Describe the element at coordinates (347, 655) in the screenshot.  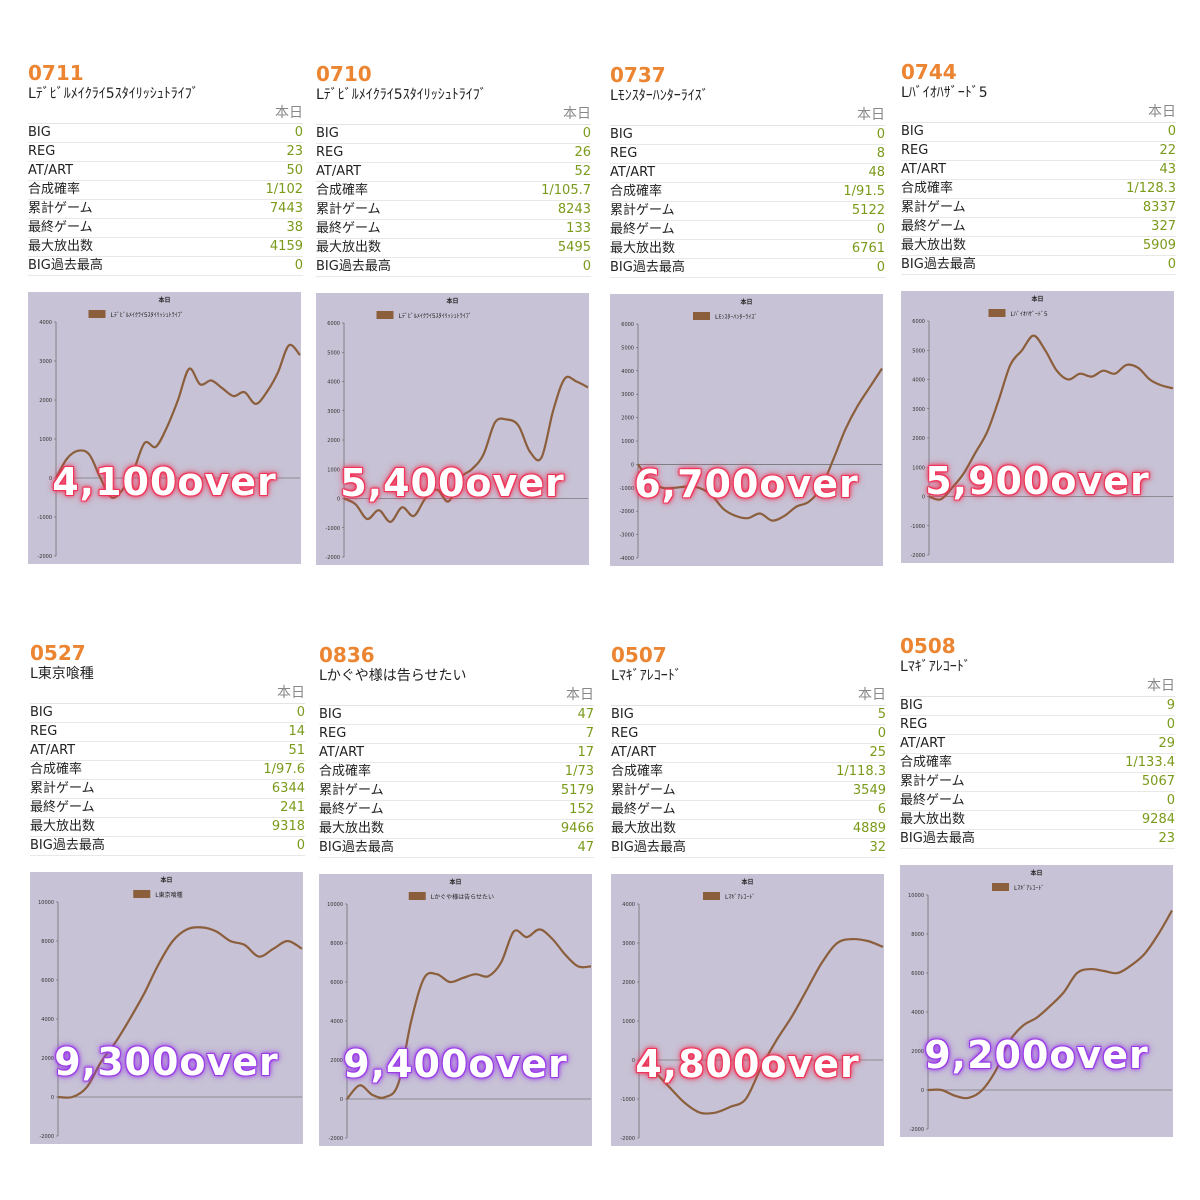
I see `machine-number: 0836` at that location.